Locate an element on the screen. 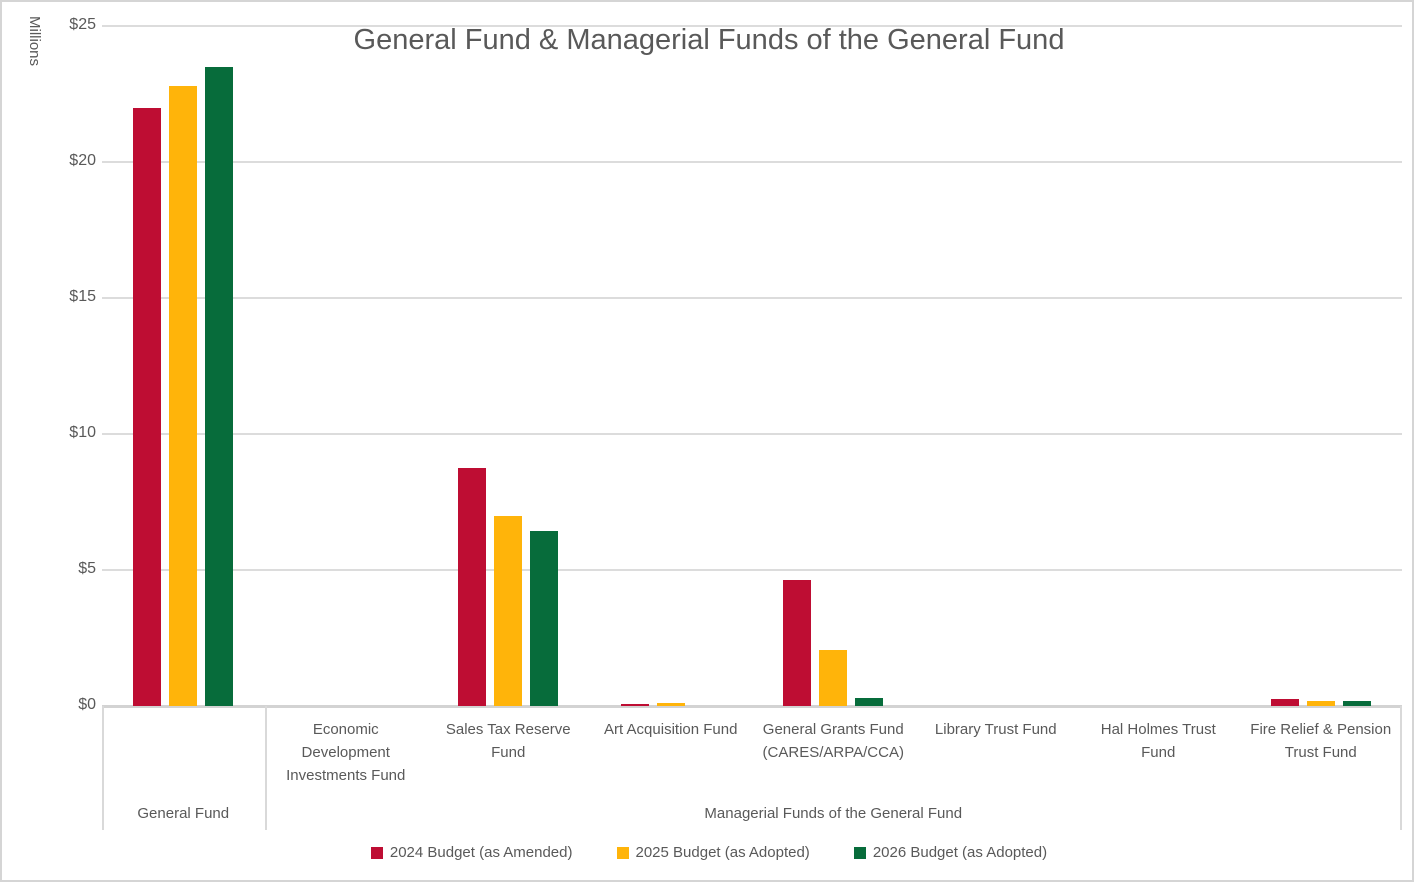 The image size is (1414, 882). category-label-line: Development is located at coordinates (345, 752).